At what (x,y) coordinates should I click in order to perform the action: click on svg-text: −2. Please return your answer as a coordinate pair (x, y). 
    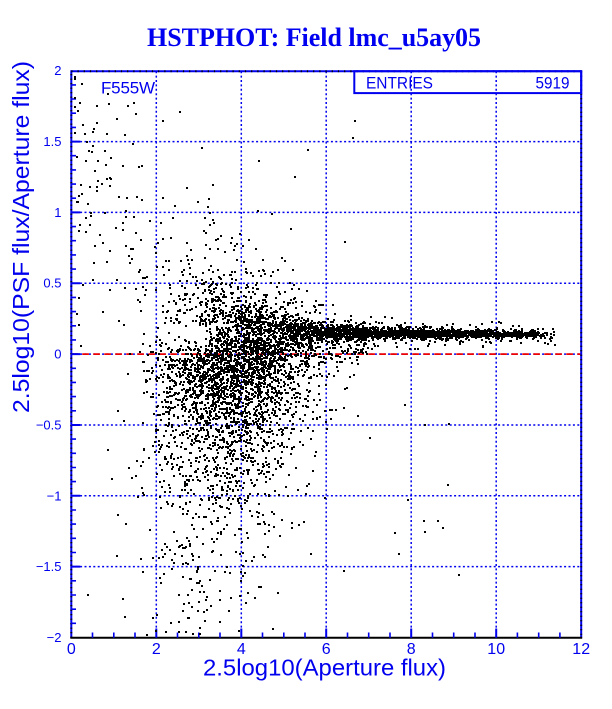
    Looking at the image, I should click on (54, 637).